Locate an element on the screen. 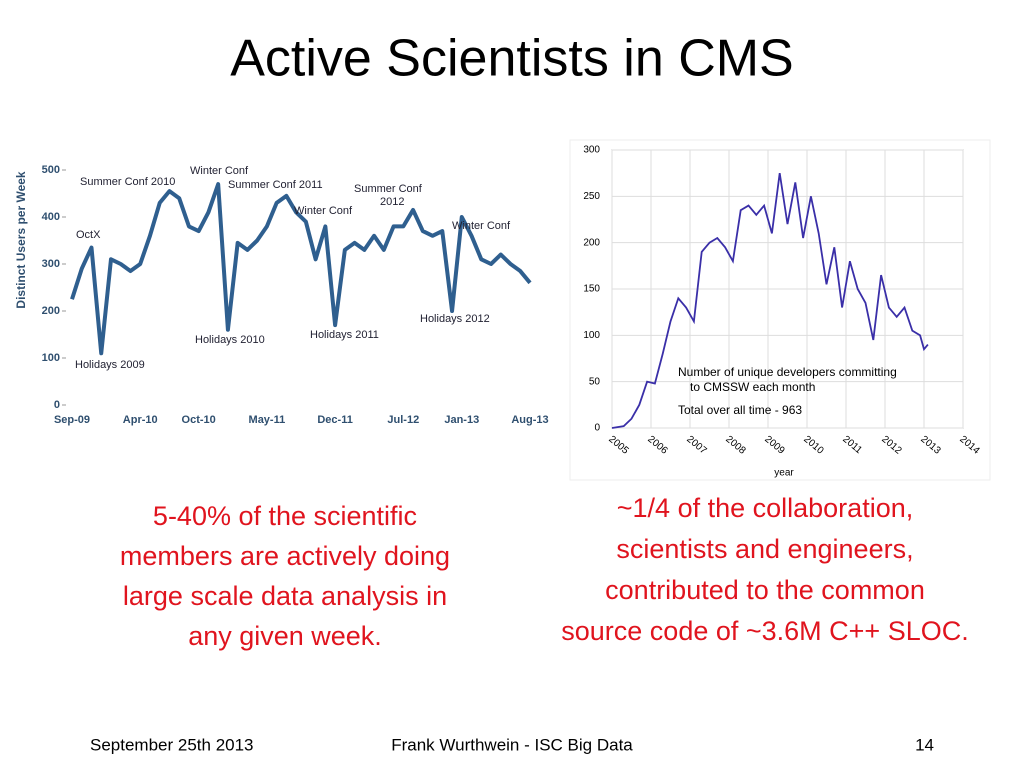 This screenshot has width=1024, height=768. annotation: Holidays 2009 is located at coordinates (110, 365).